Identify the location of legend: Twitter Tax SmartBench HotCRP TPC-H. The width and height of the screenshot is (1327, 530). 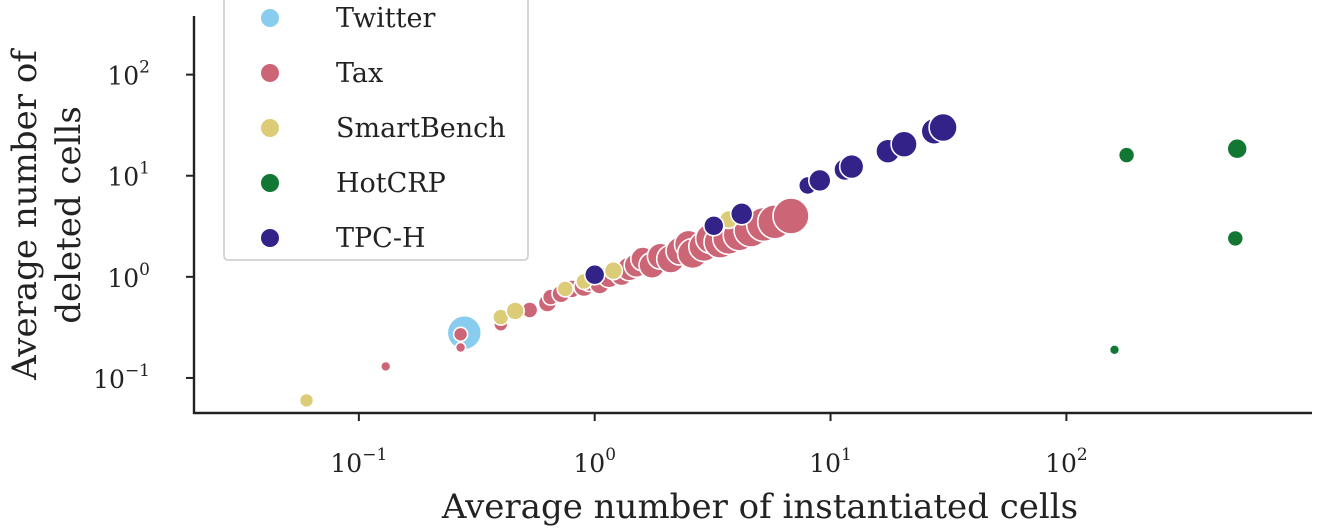
(376, 130).